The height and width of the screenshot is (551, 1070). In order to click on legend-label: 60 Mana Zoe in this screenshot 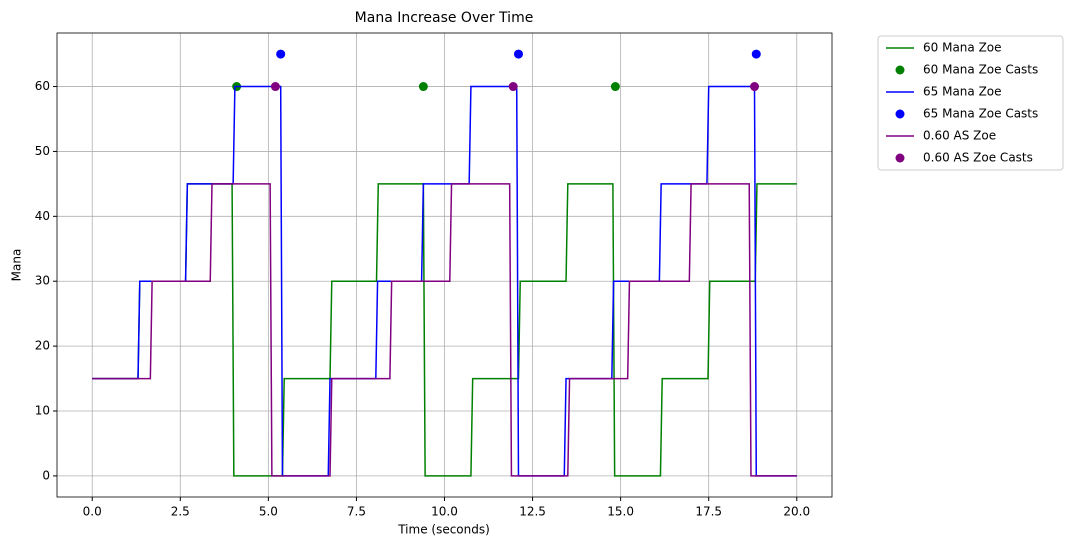, I will do `click(962, 48)`.